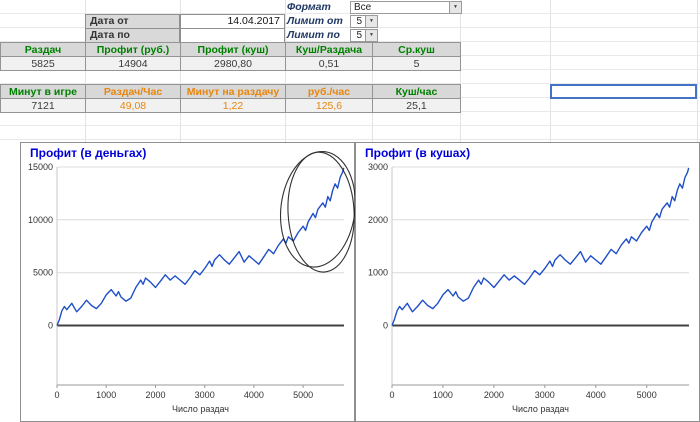 This screenshot has height=422, width=700. What do you see at coordinates (132, 21) in the screenshot?
I see `date-from-label: Дата от` at bounding box center [132, 21].